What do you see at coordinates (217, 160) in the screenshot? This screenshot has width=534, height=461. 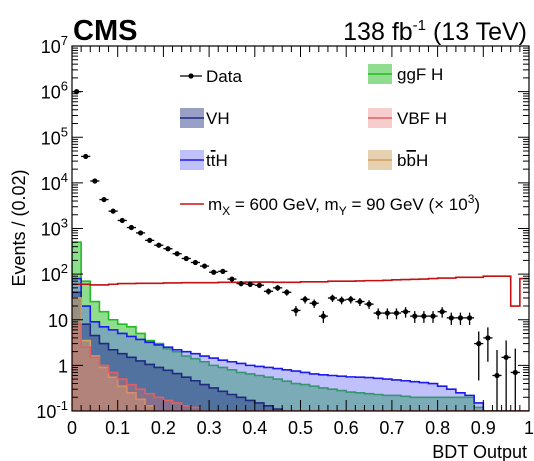 I see `tth-legend-label: ttH` at bounding box center [217, 160].